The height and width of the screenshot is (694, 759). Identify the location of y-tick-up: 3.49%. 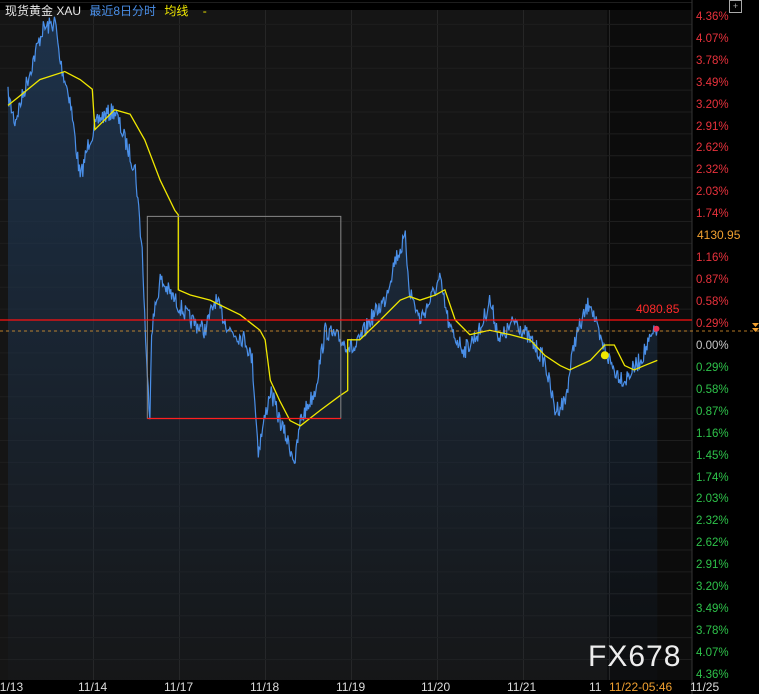
(712, 82).